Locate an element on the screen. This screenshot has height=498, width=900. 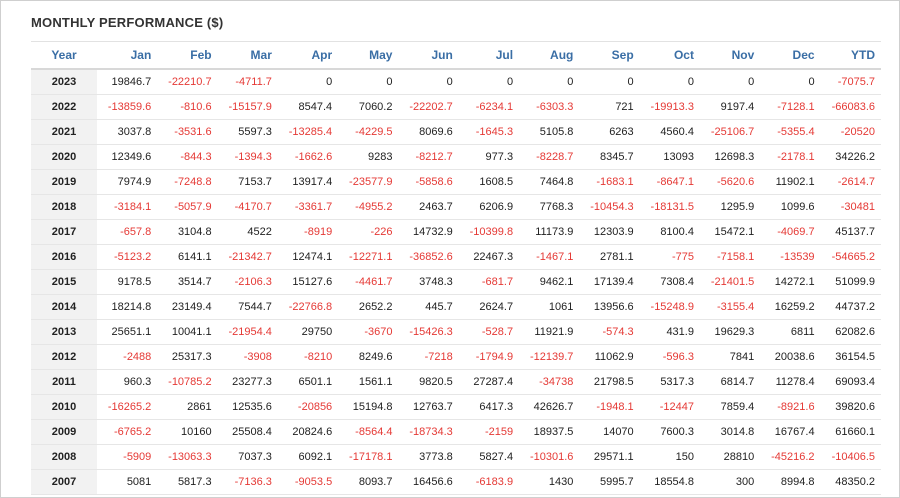
month-value-cell: 5597.3 is located at coordinates (247, 132).